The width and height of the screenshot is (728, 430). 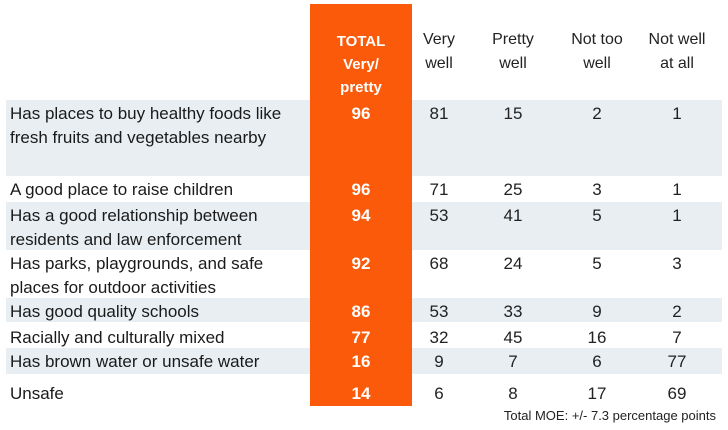 I want to click on cell-pretty-well: 45, so click(x=513, y=337).